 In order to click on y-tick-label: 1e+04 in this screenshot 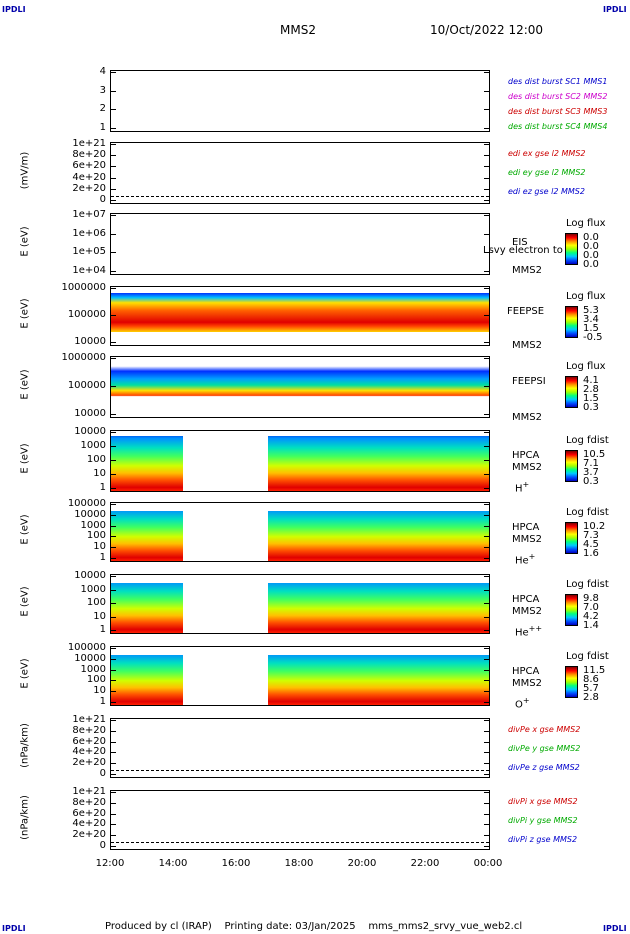, I will do `click(89, 270)`.